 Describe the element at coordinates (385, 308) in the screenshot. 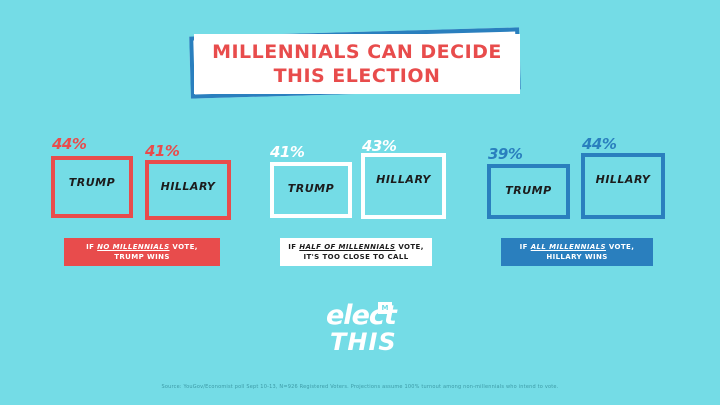

I see `mtv-badge-icon: M` at that location.